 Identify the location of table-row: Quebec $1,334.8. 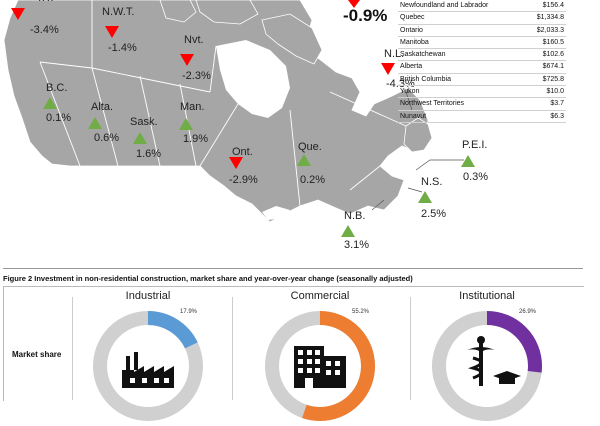
(482, 18).